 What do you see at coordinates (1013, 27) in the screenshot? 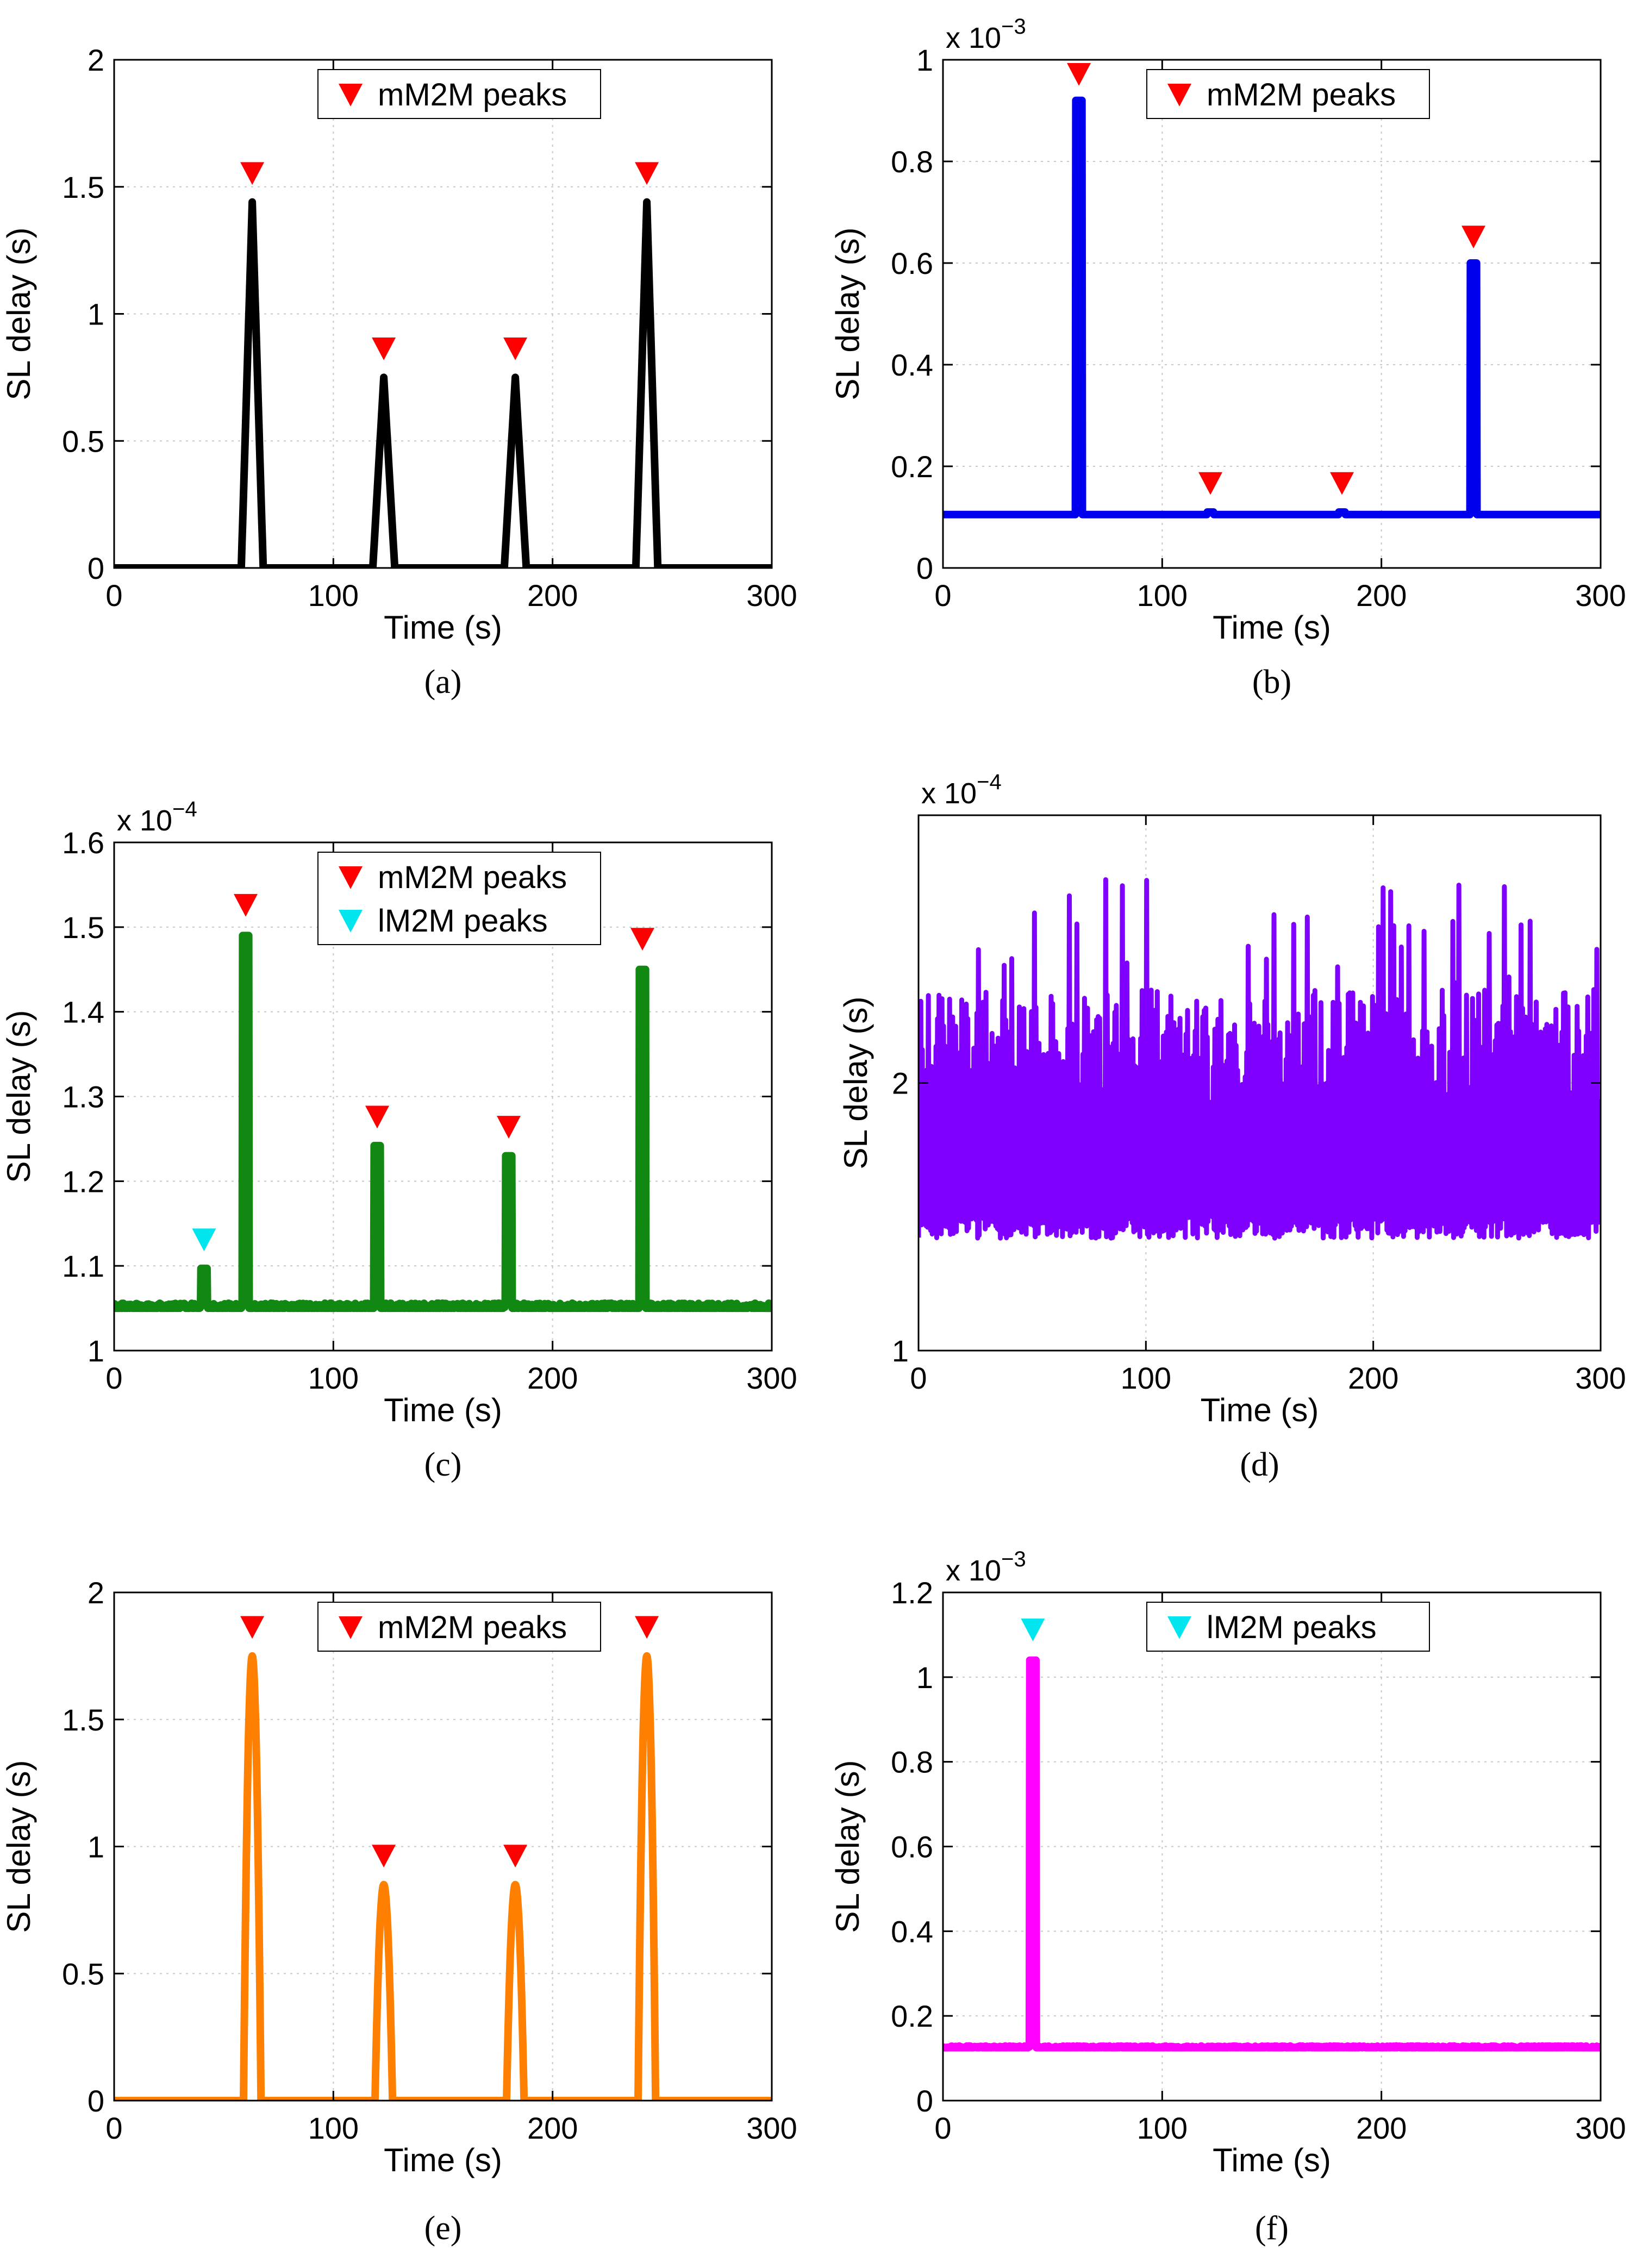
I see `axis-exponent-power: −3` at bounding box center [1013, 27].